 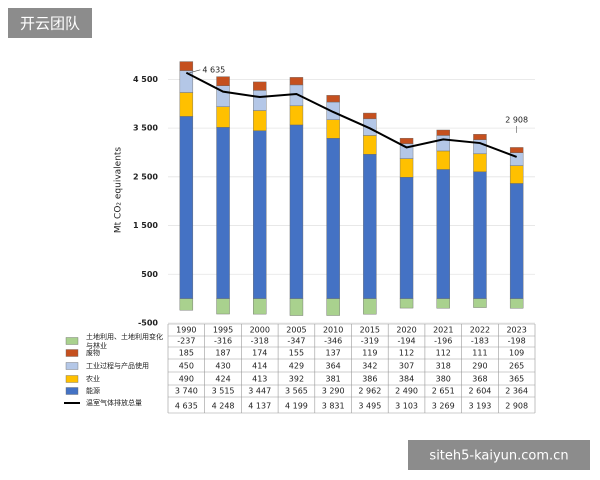 I want to click on legend-label-line: 与林业, so click(x=96, y=345).